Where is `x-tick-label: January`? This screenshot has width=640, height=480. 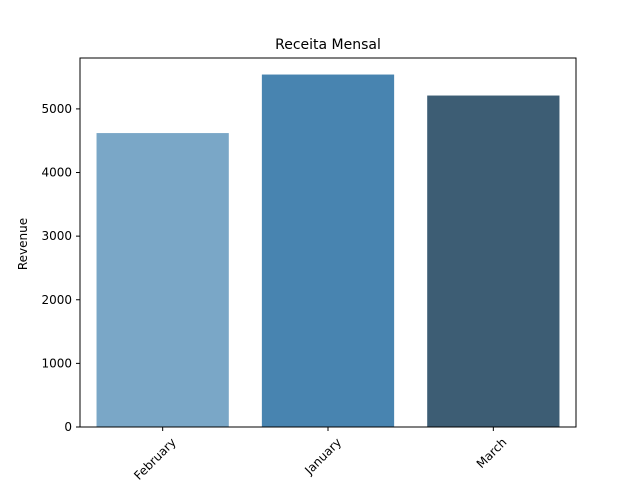 x-tick-label: January is located at coordinates (322, 456).